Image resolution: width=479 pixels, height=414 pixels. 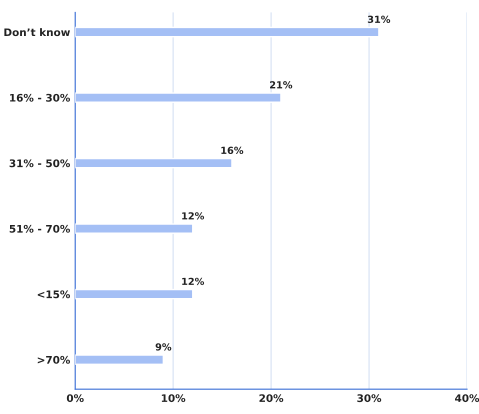 What do you see at coordinates (54, 294) in the screenshot?
I see `y-tick-label: <15%` at bounding box center [54, 294].